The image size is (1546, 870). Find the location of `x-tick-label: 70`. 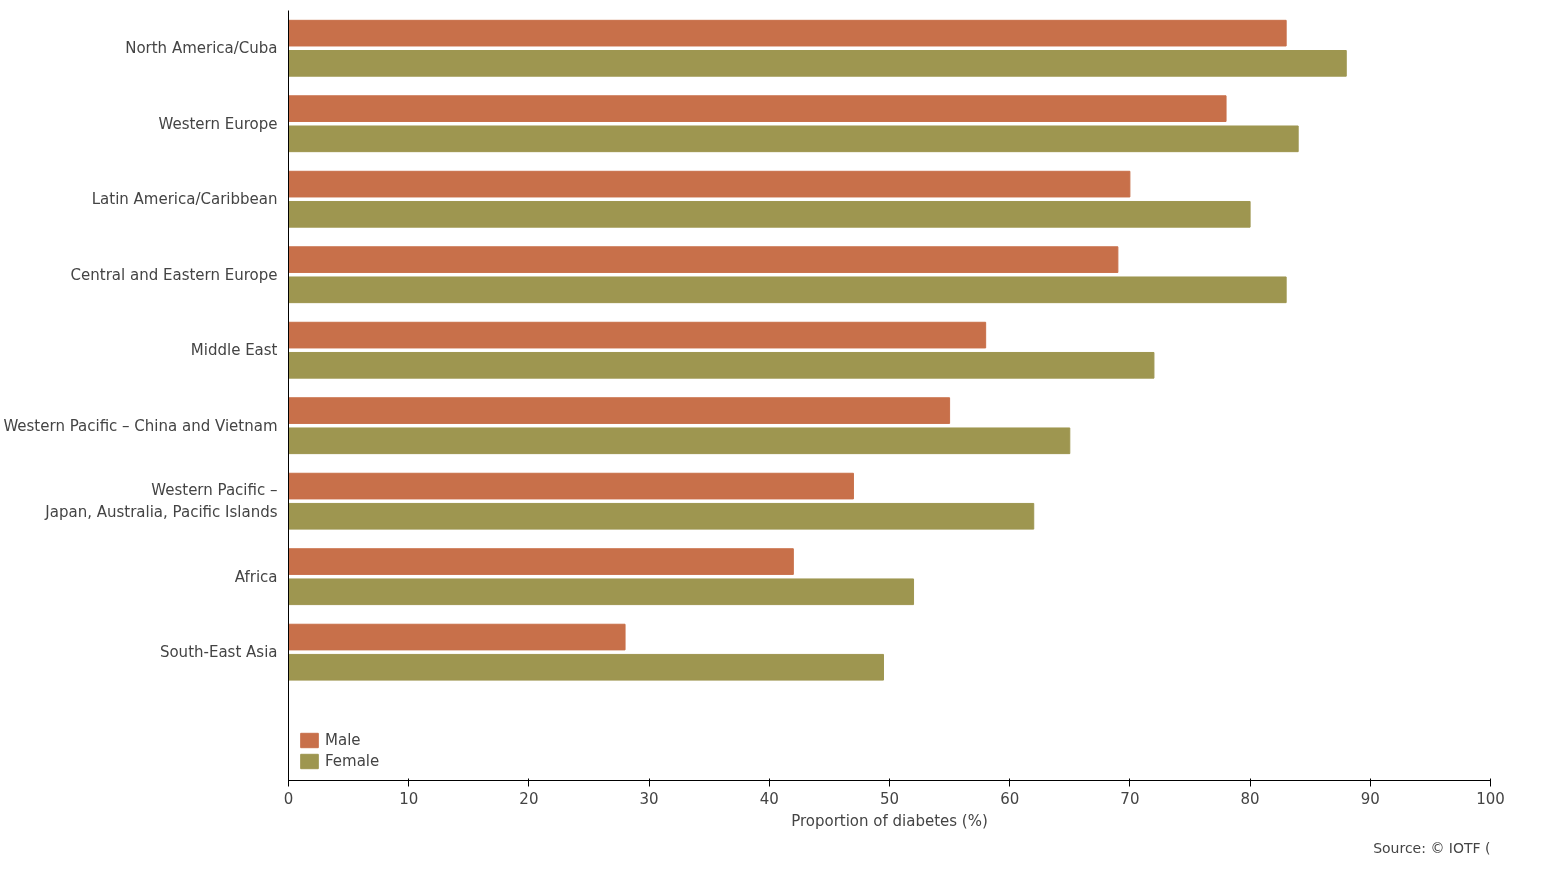

x-tick-label: 70 is located at coordinates (1130, 798).